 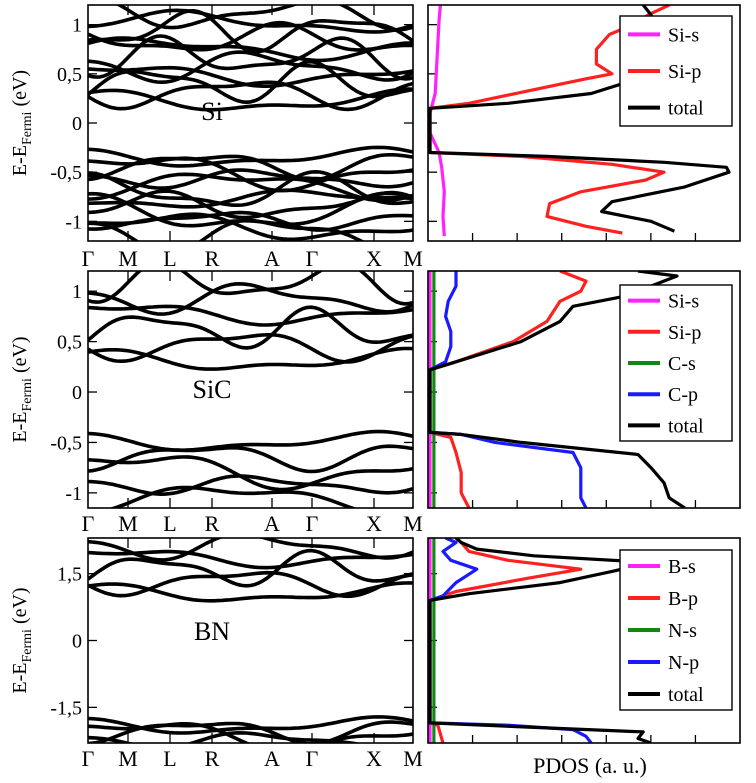 I want to click on pdos-x-axis-label: PDOS (a. u.), so click(x=590, y=765).